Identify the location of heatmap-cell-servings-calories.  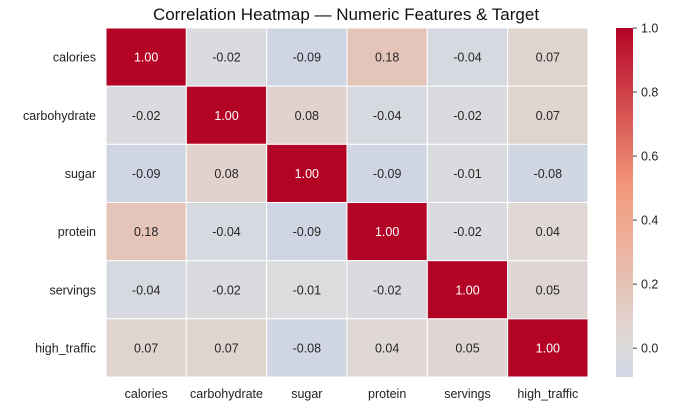
(146, 290).